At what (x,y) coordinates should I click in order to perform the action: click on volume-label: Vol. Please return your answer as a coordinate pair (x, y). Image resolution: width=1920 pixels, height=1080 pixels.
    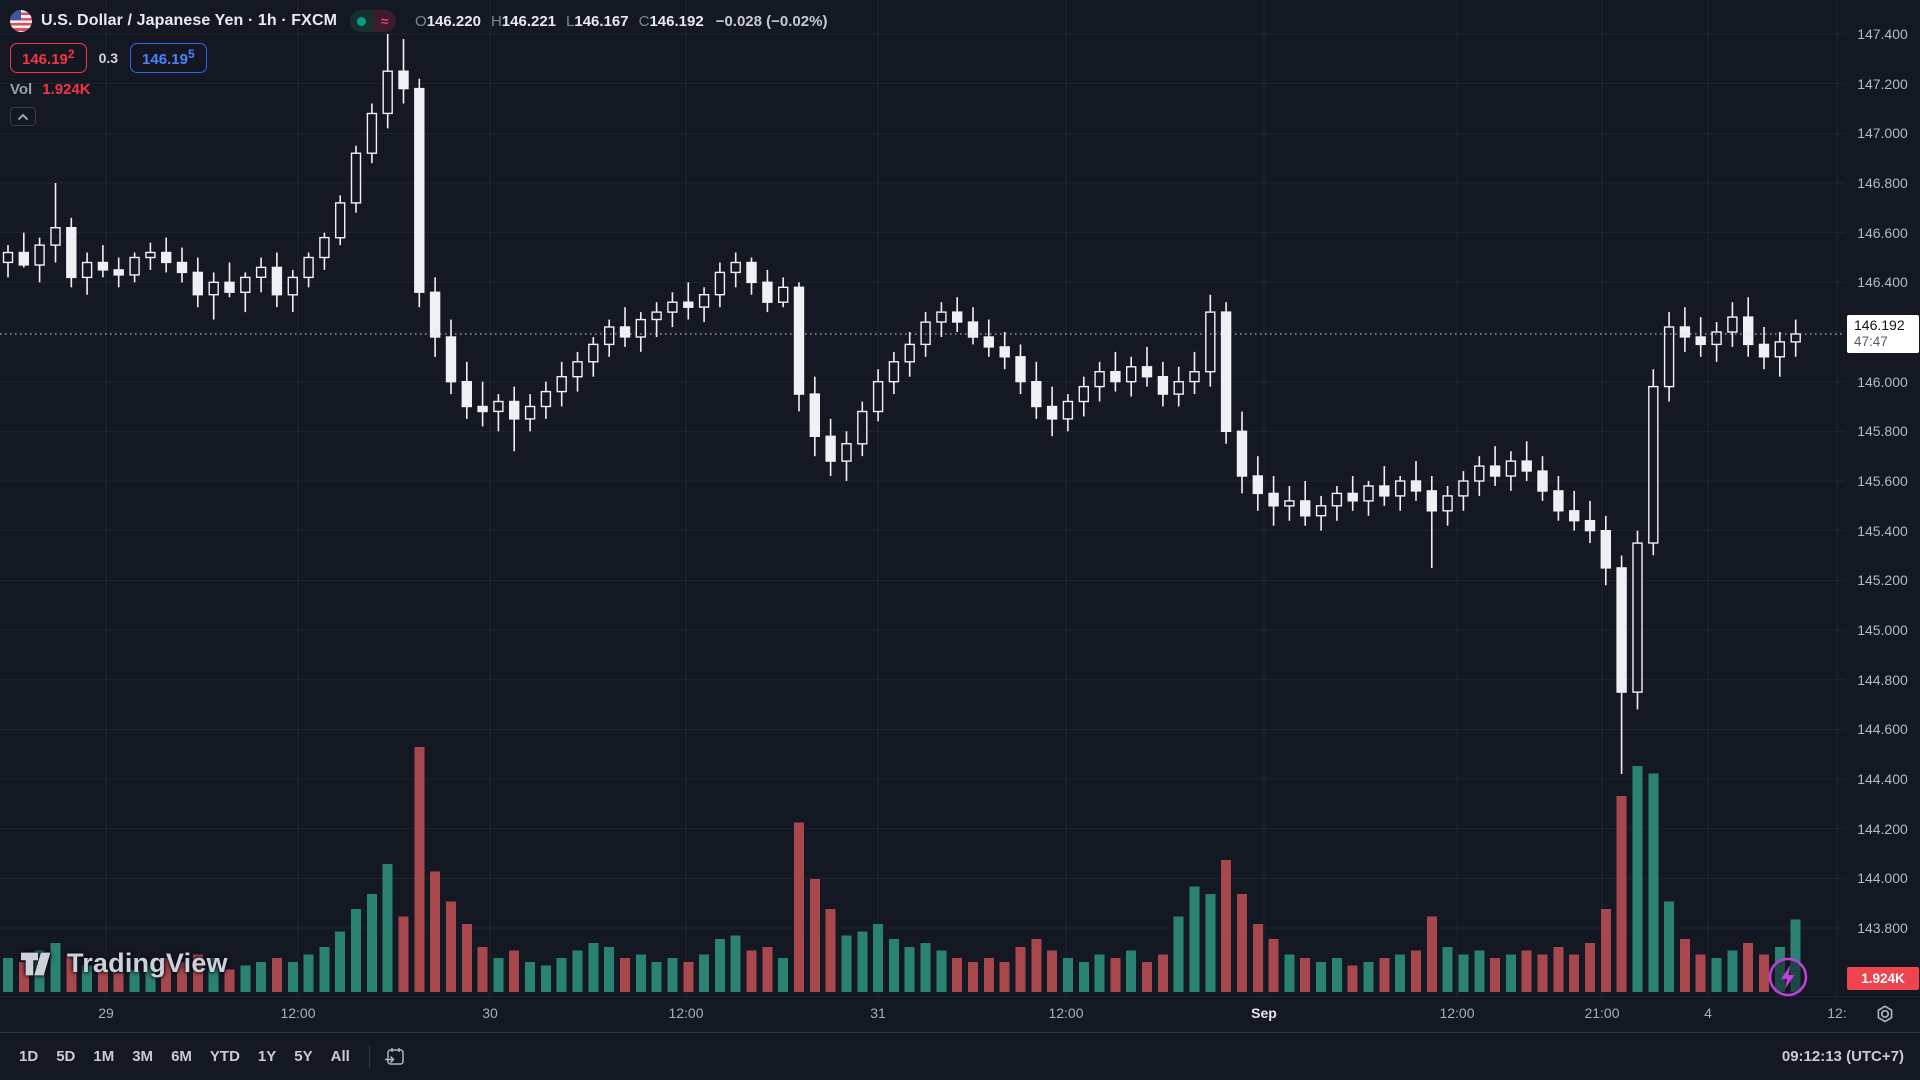
    Looking at the image, I should click on (21, 89).